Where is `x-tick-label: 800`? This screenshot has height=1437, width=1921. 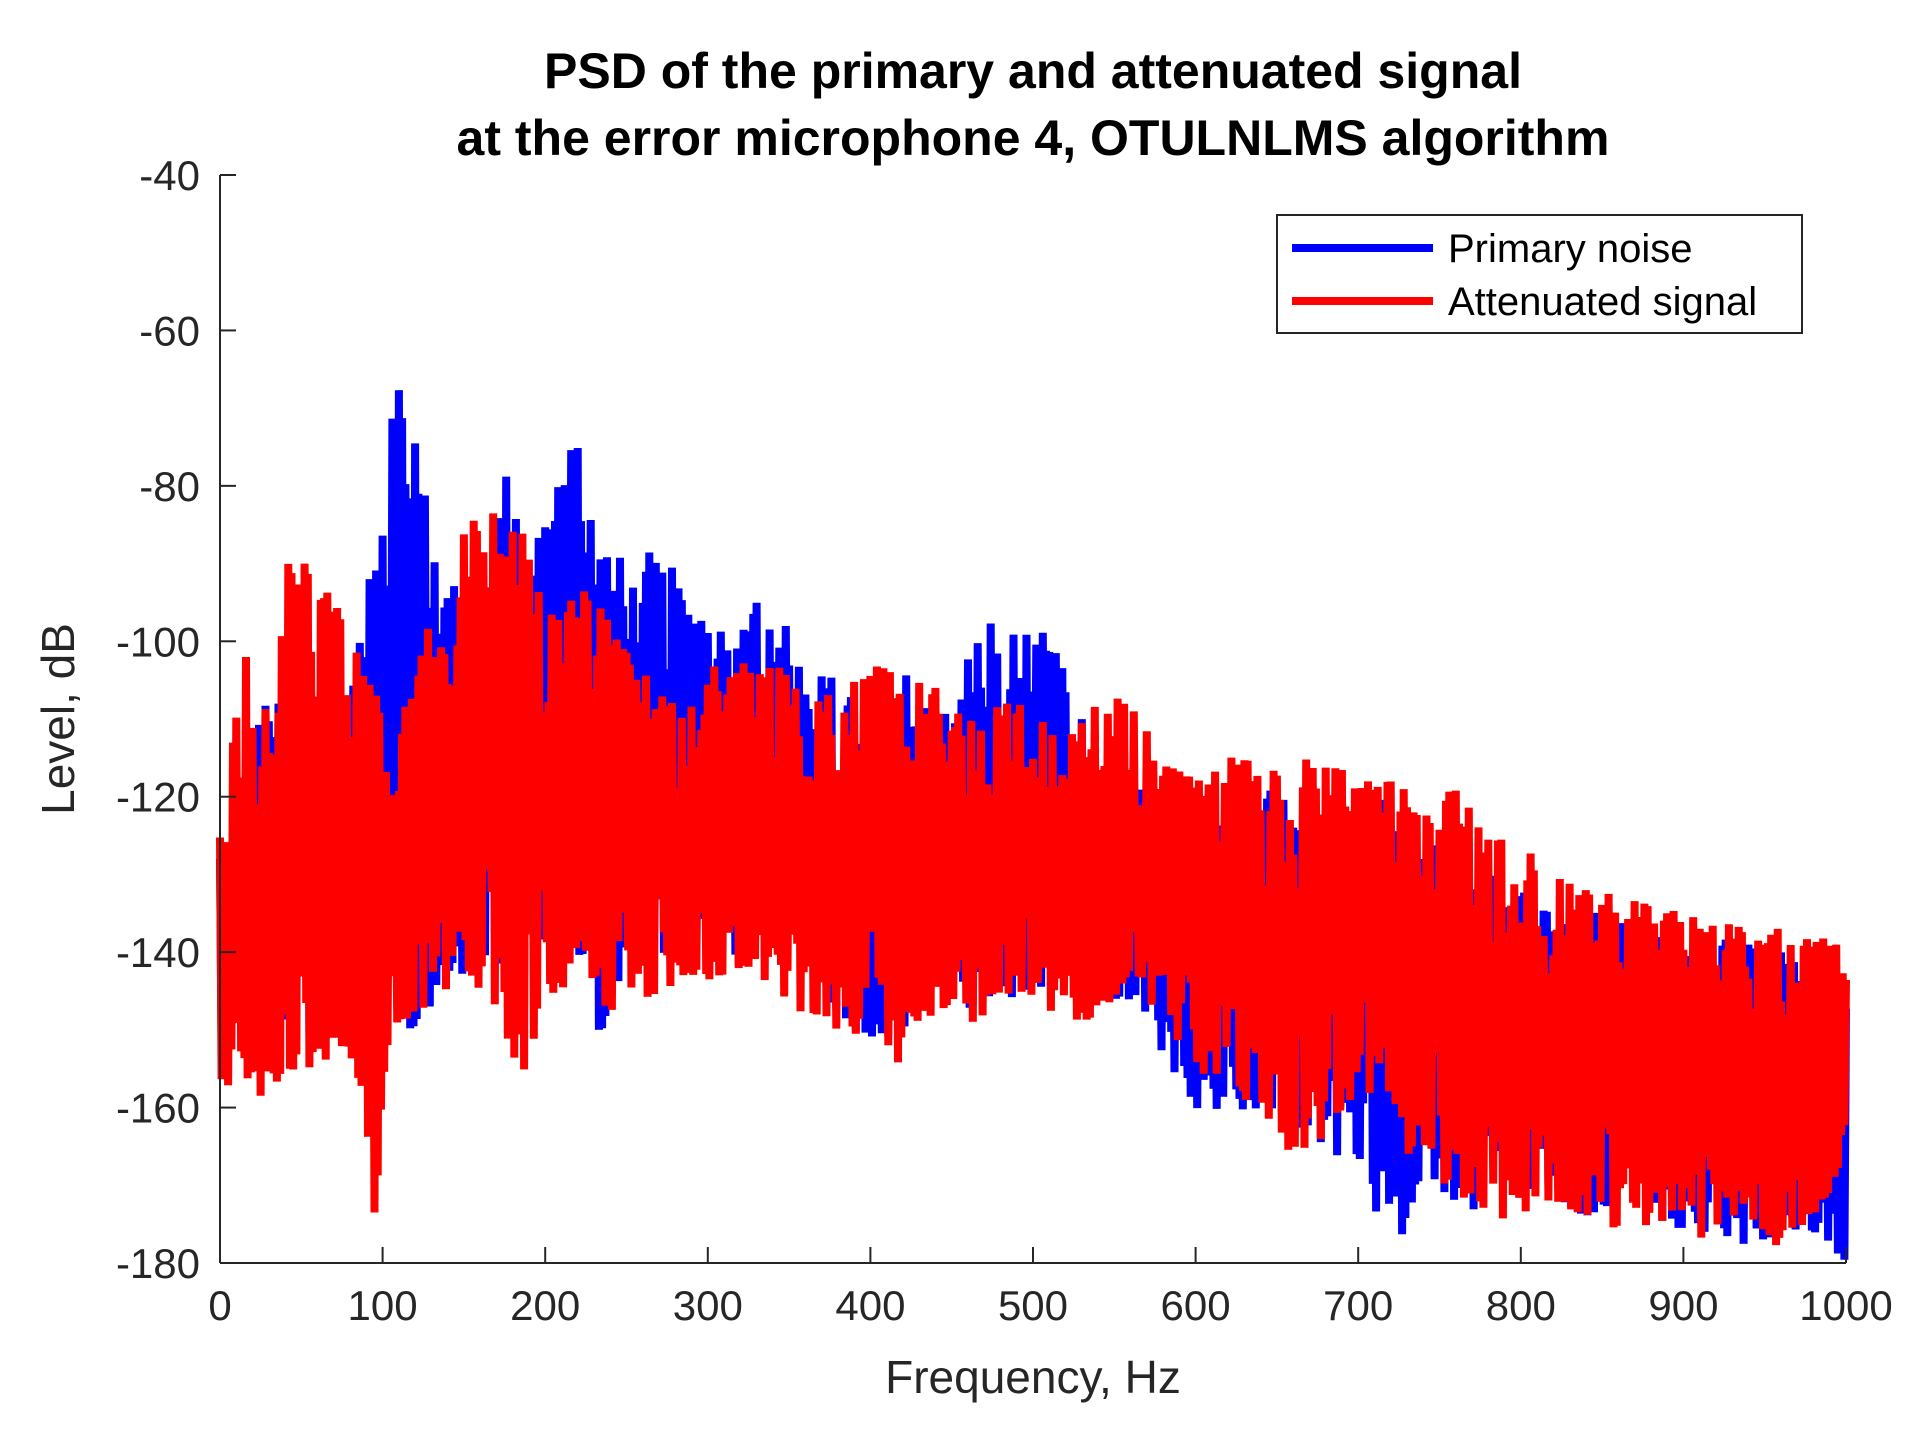 x-tick-label: 800 is located at coordinates (1521, 1305).